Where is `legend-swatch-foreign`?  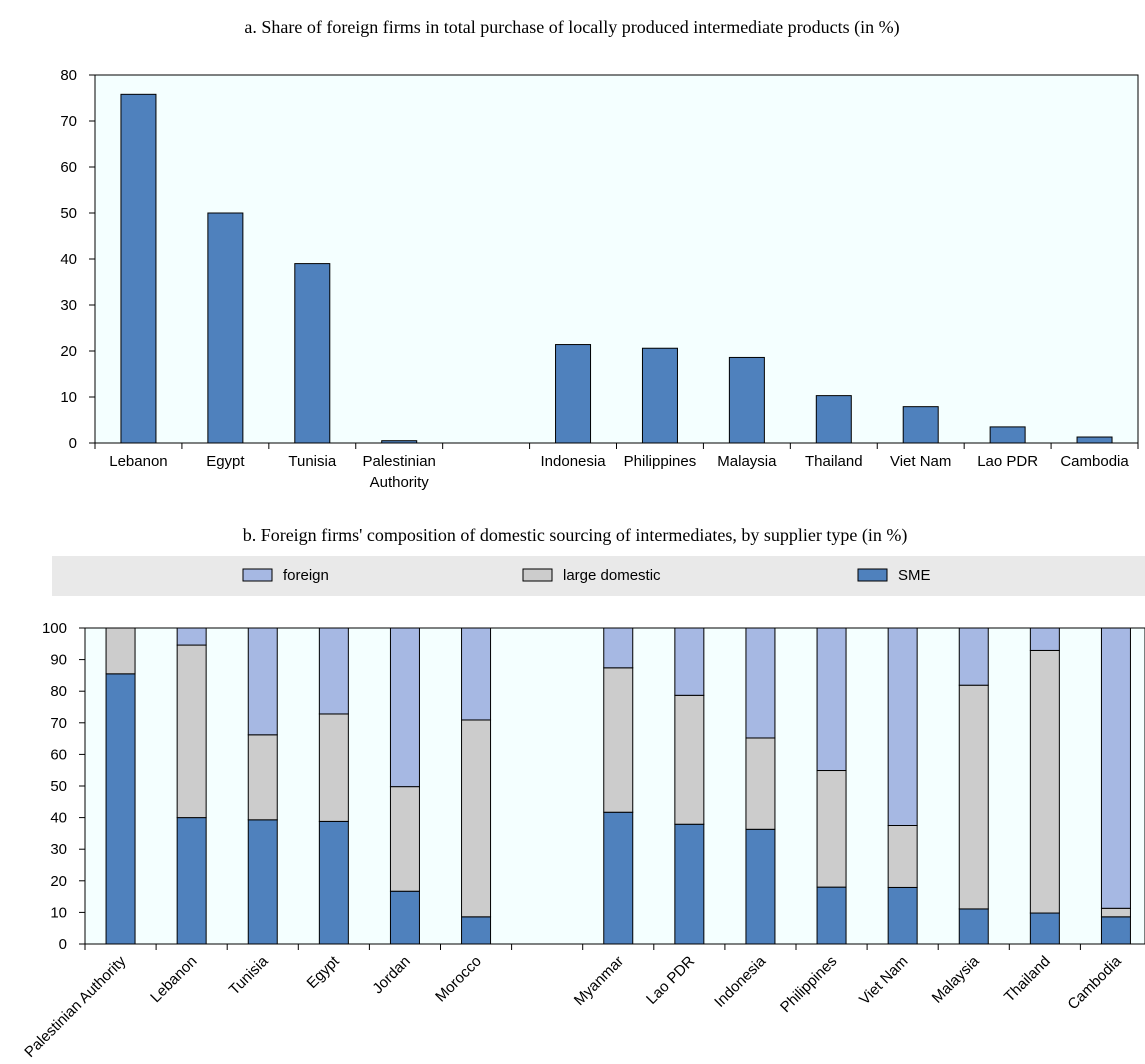 legend-swatch-foreign is located at coordinates (257, 575).